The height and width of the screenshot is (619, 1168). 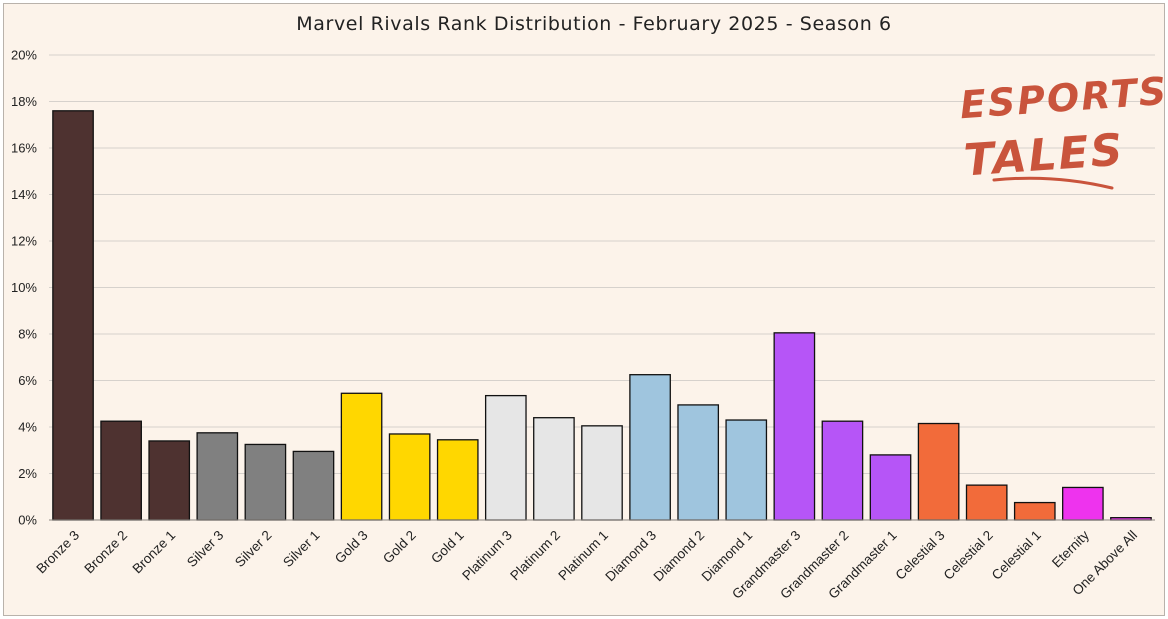 What do you see at coordinates (1070, 548) in the screenshot?
I see `x-tick-label: Eternity` at bounding box center [1070, 548].